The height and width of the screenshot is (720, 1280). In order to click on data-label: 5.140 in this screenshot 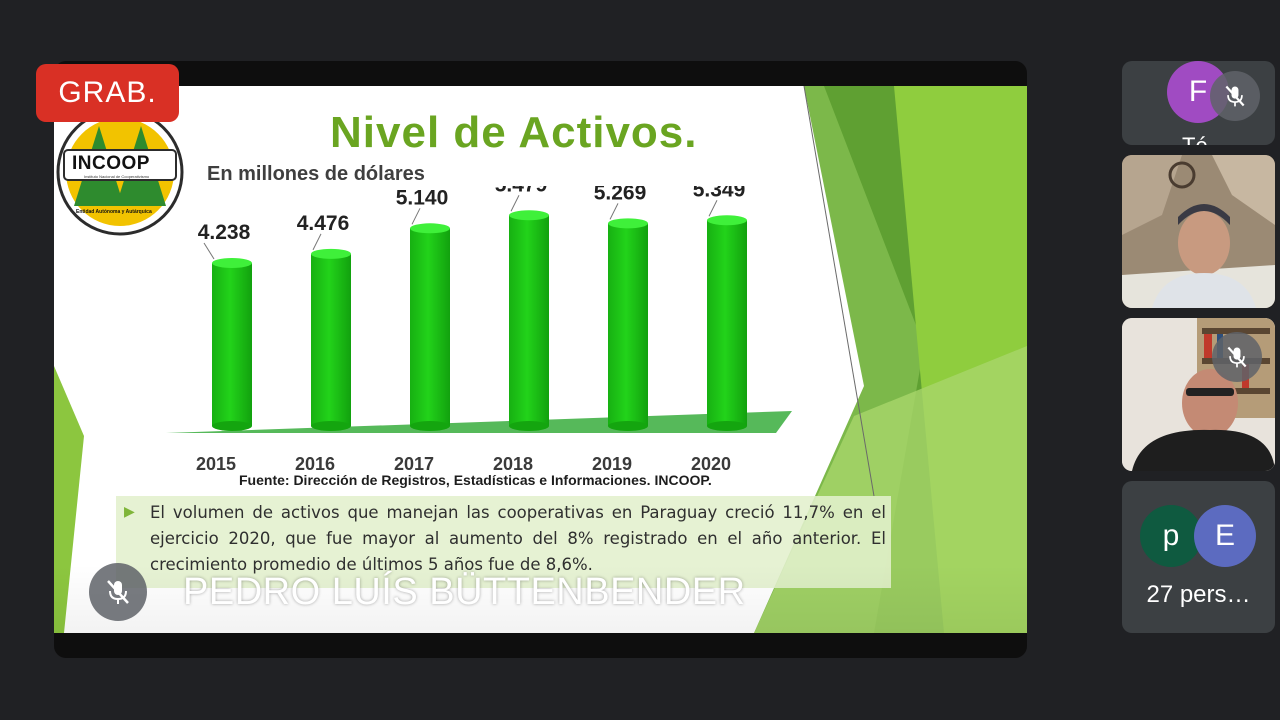, I will do `click(422, 197)`.